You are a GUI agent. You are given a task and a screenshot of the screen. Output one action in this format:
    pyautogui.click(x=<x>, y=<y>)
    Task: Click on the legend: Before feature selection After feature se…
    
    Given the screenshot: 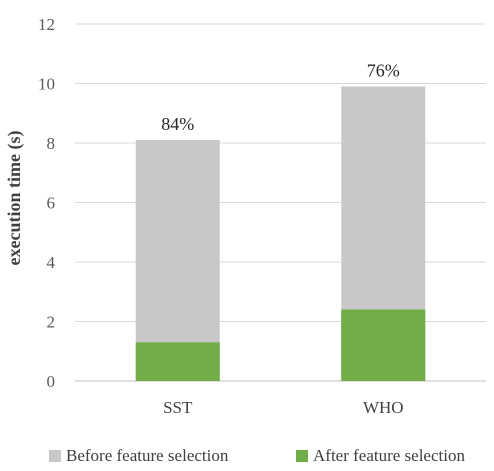 What is the action you would take?
    pyautogui.click(x=257, y=455)
    